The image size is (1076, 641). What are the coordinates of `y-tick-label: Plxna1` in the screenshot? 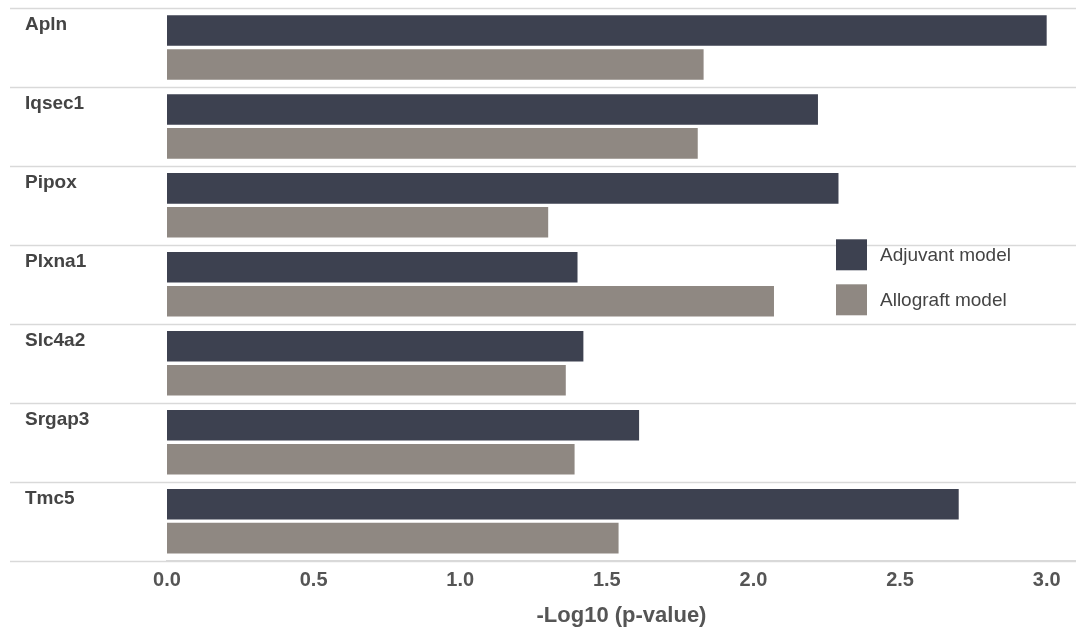 It's located at (56, 261).